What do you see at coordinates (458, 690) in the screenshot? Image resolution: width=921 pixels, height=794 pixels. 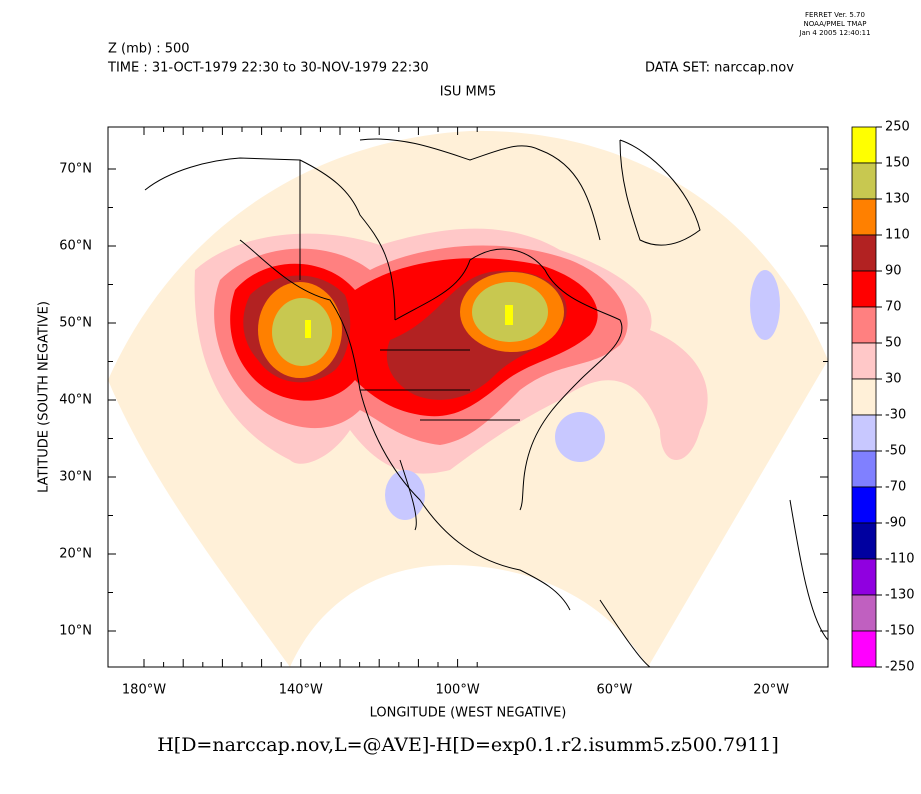 I see `x-tick-label: 100°W` at bounding box center [458, 690].